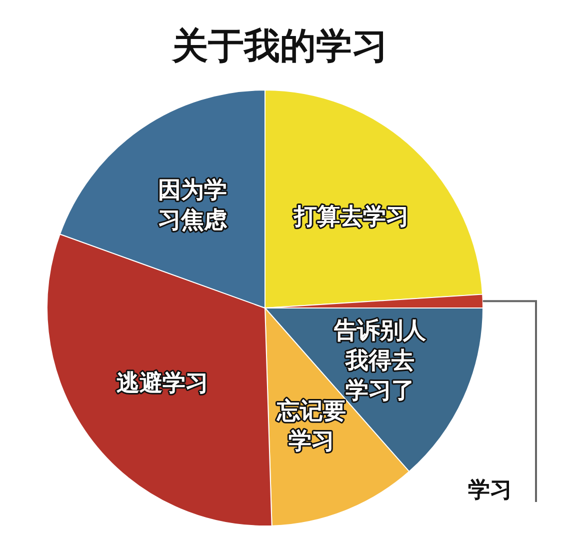 Image resolution: width=563 pixels, height=556 pixels. What do you see at coordinates (162, 383) in the screenshot?
I see `slice-label: 逃避学习` at bounding box center [162, 383].